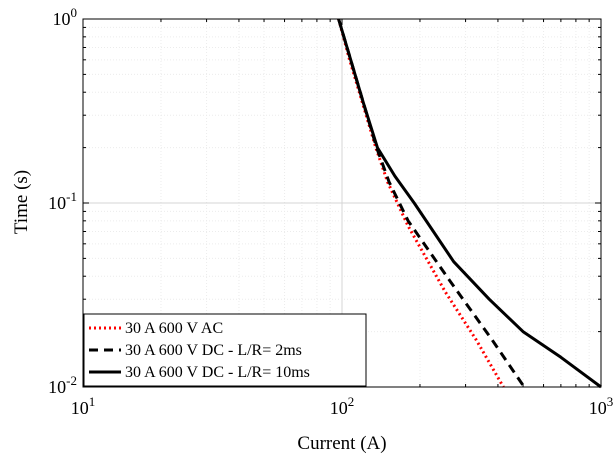  Describe the element at coordinates (341, 443) in the screenshot. I see `x-axis-title: Current (A)` at that location.